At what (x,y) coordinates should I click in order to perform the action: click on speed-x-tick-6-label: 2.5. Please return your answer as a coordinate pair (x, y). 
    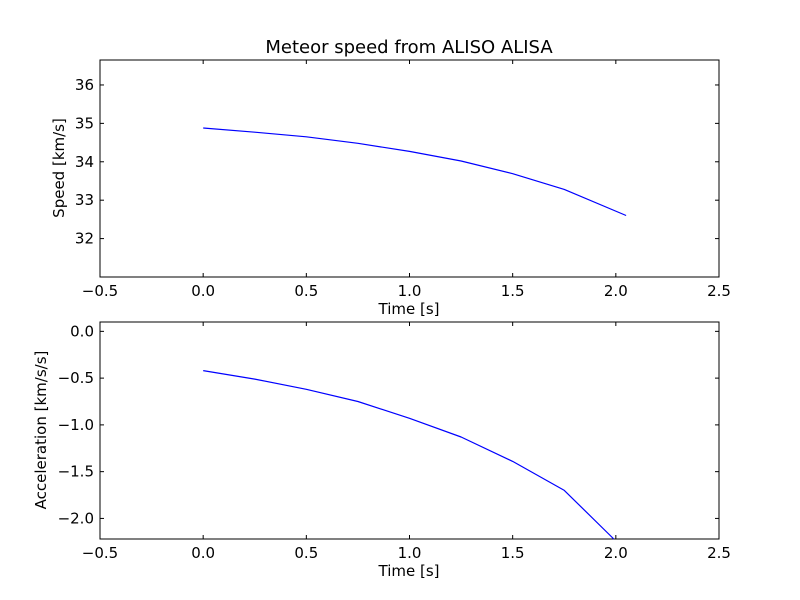
    Looking at the image, I should click on (719, 291).